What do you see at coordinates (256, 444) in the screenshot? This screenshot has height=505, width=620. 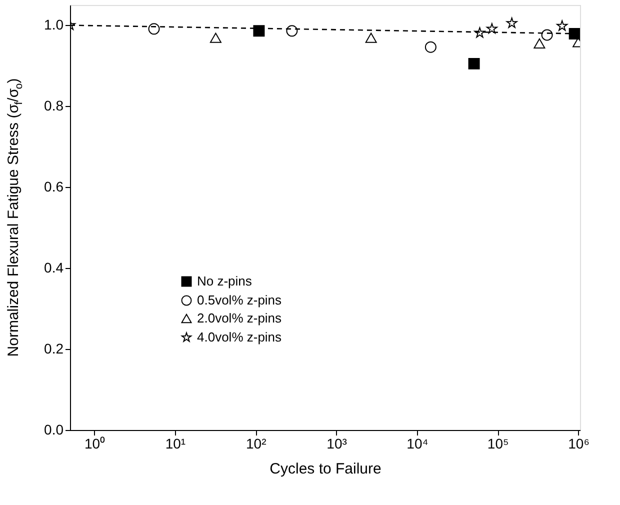 I see `x-tick-label: 10²` at bounding box center [256, 444].